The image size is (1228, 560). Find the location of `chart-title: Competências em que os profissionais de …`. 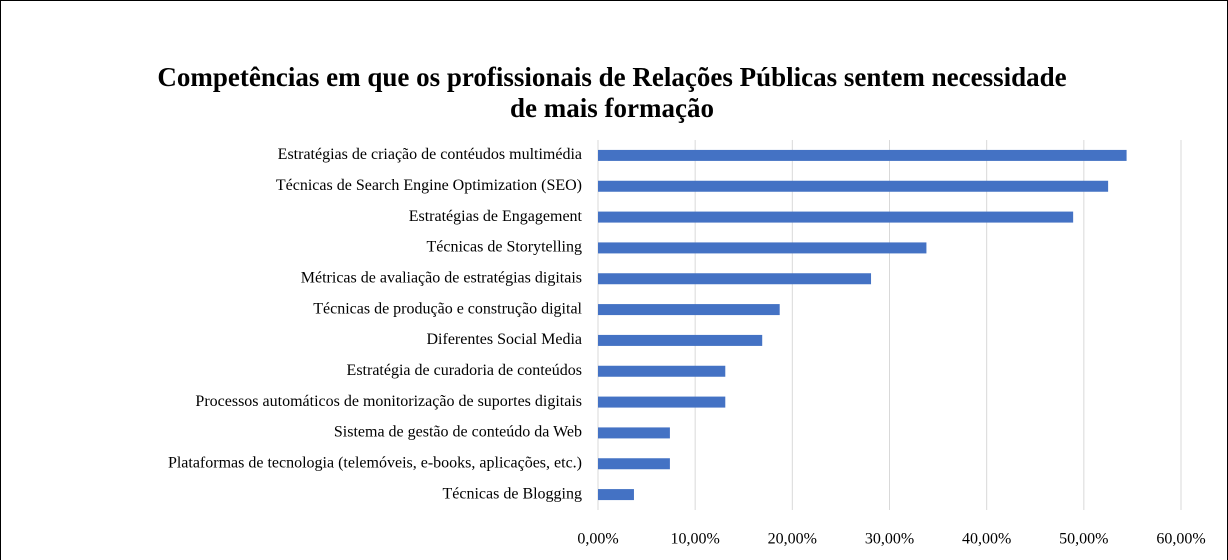

chart-title: Competências em que os profissionais de … is located at coordinates (612, 92).